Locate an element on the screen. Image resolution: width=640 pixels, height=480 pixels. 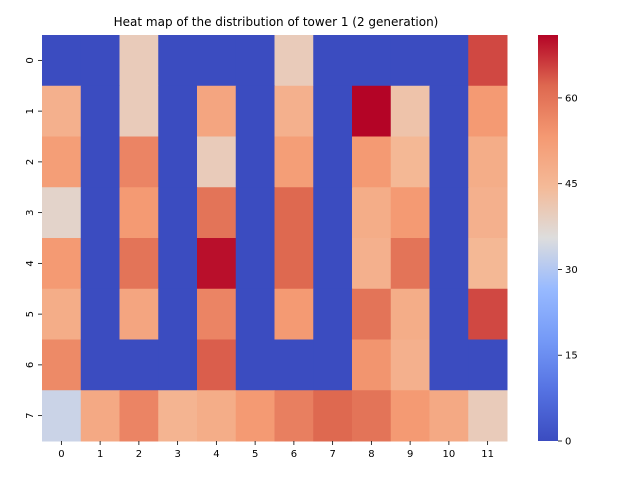
heatmap-cell-r2-c8 is located at coordinates (372, 162).